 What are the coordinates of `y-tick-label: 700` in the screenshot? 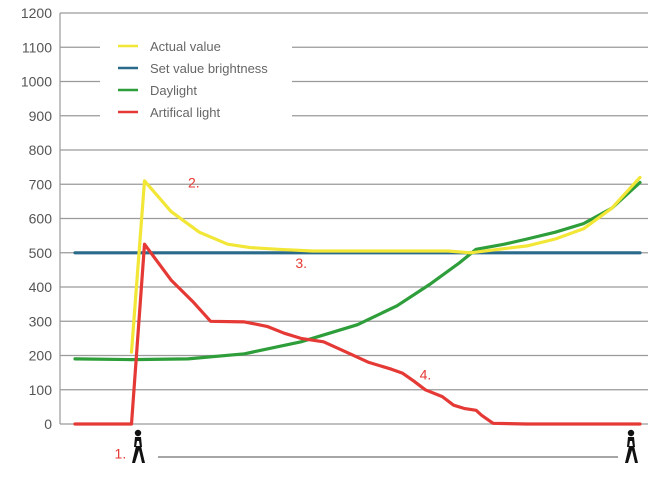 It's located at (41, 184).